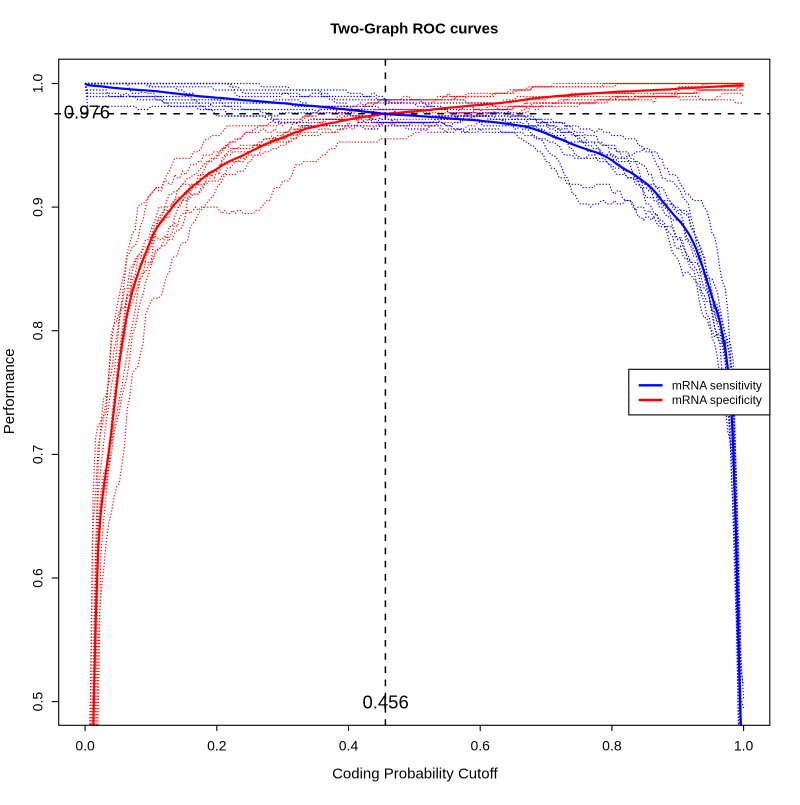 The width and height of the screenshot is (800, 805). I want to click on svg-text: Performance, so click(9, 391).